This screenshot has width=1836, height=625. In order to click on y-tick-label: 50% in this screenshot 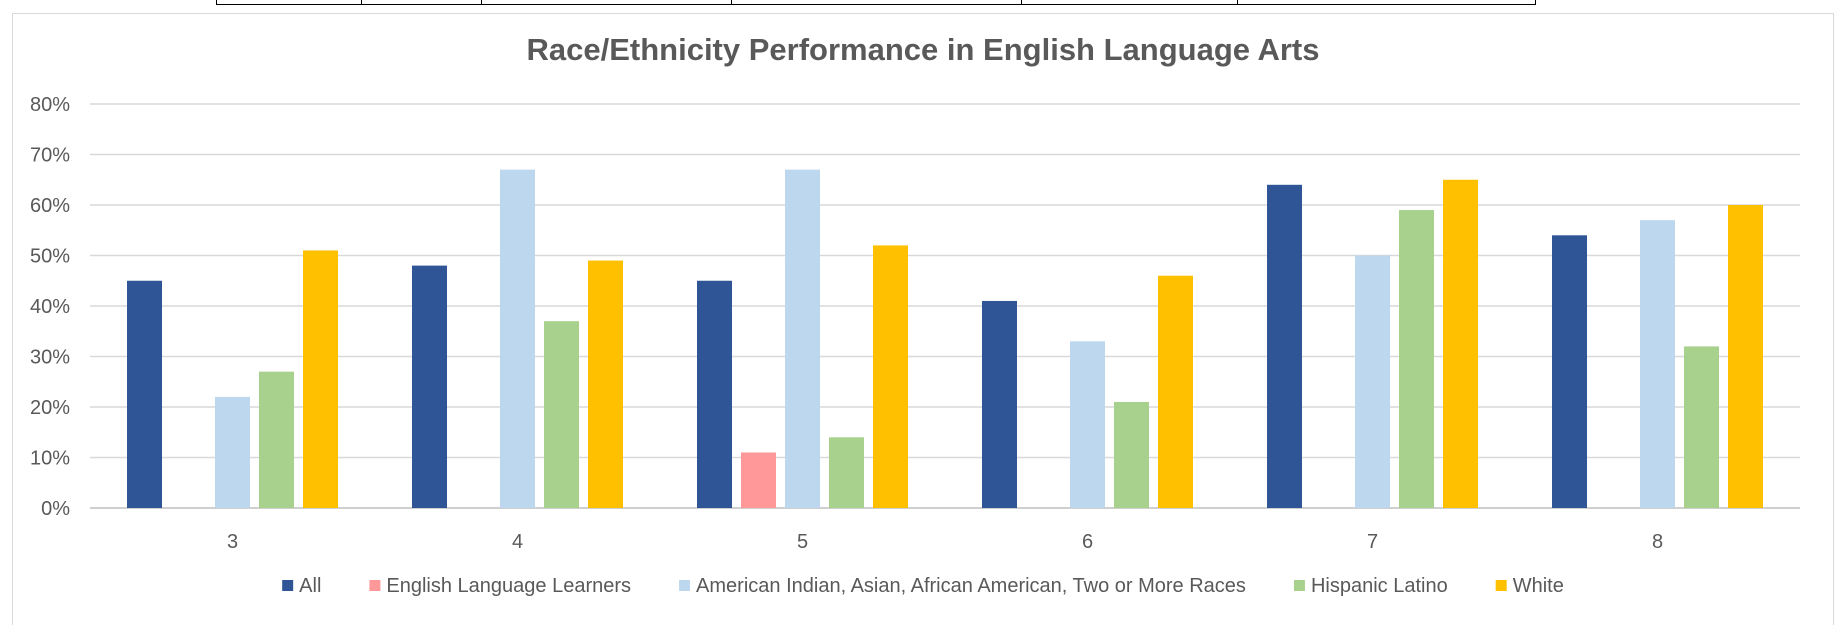, I will do `click(50, 257)`.